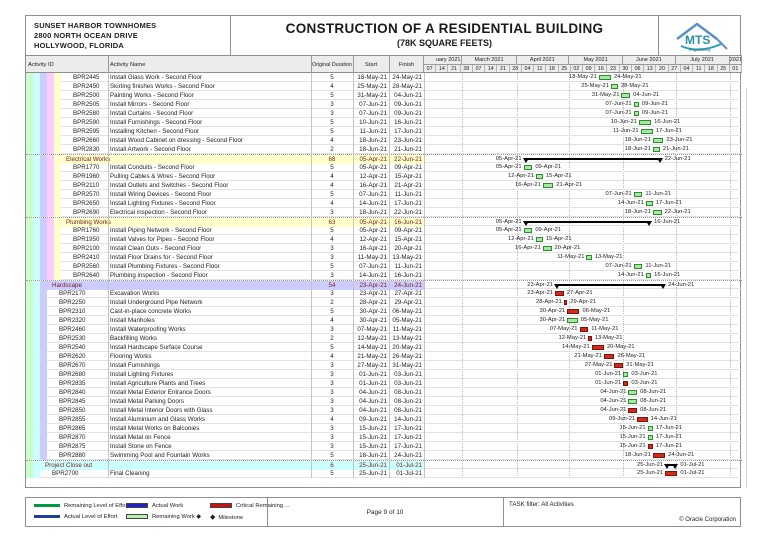 The height and width of the screenshot is (543, 768). I want to click on start-cell: 15-Jun-21, so click(373, 446).